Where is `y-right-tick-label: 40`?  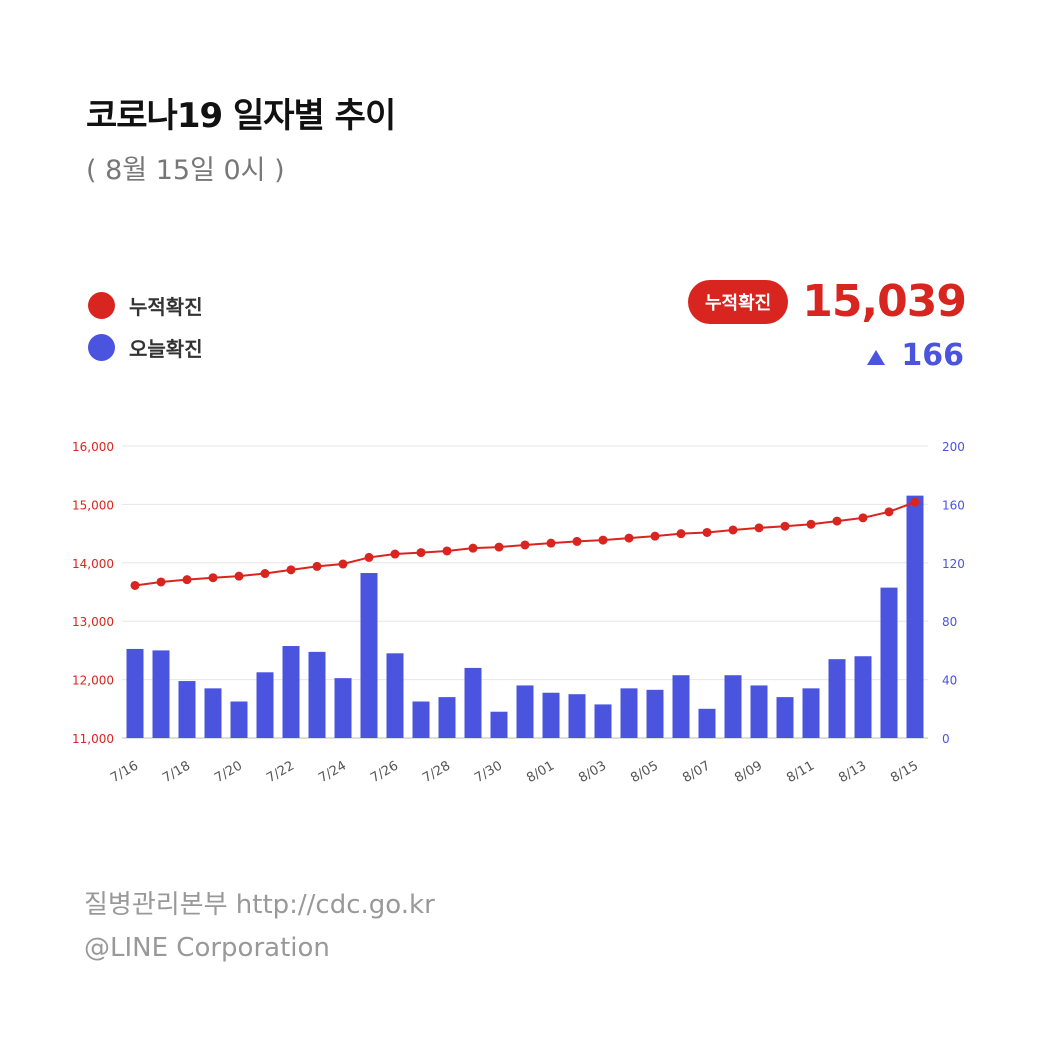 y-right-tick-label: 40 is located at coordinates (949, 681).